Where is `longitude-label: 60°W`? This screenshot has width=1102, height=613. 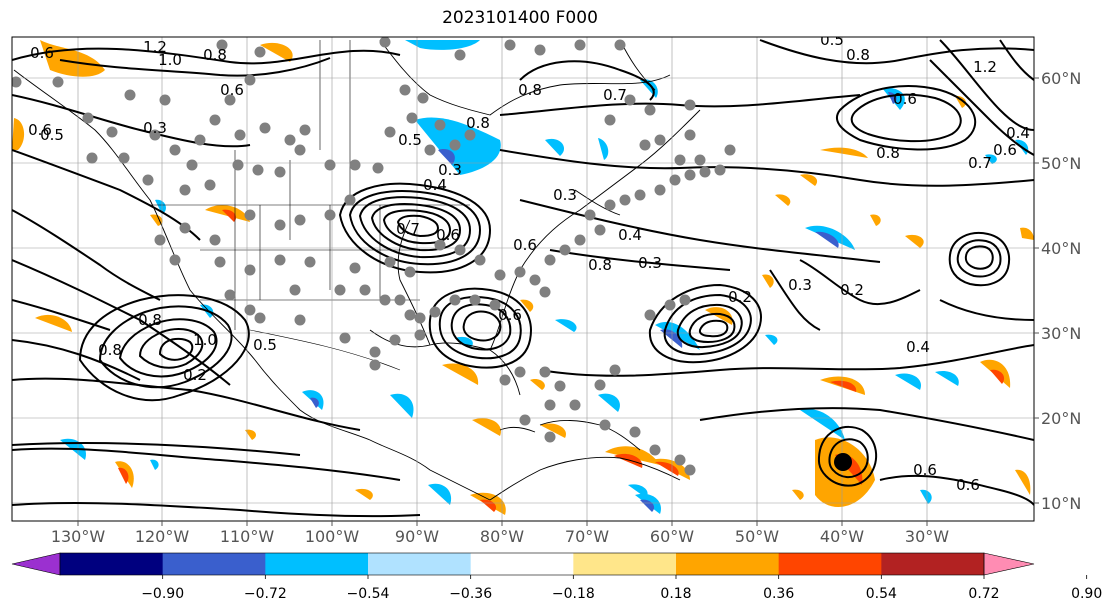 longitude-label: 60°W is located at coordinates (672, 536).